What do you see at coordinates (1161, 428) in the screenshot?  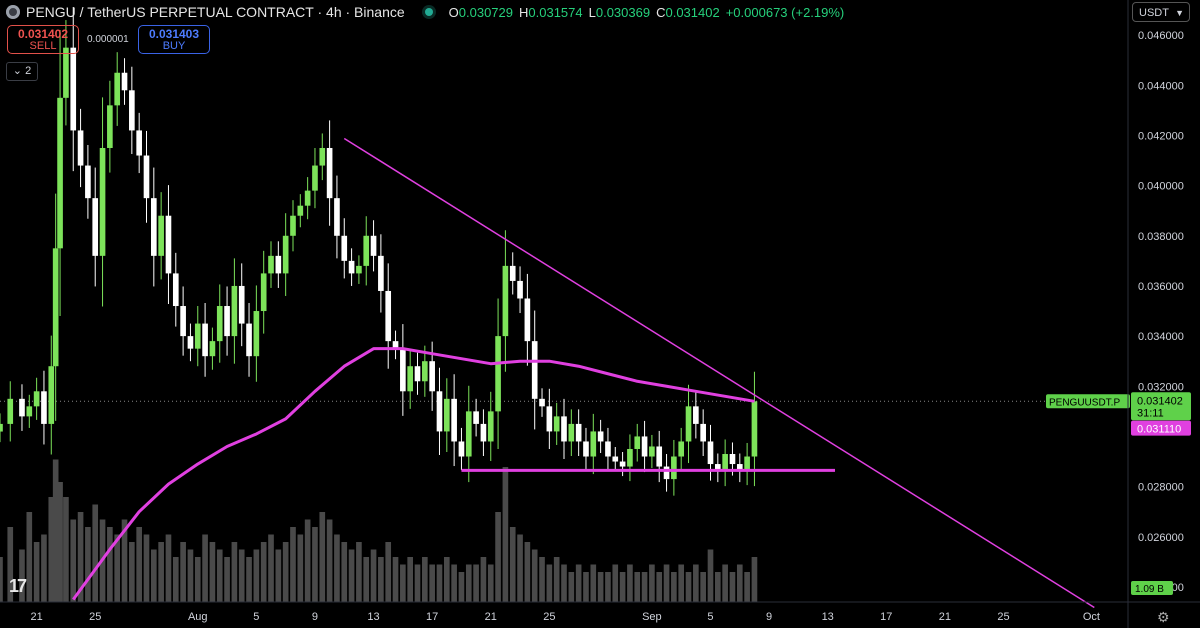 I see `ma-tag-bg` at bounding box center [1161, 428].